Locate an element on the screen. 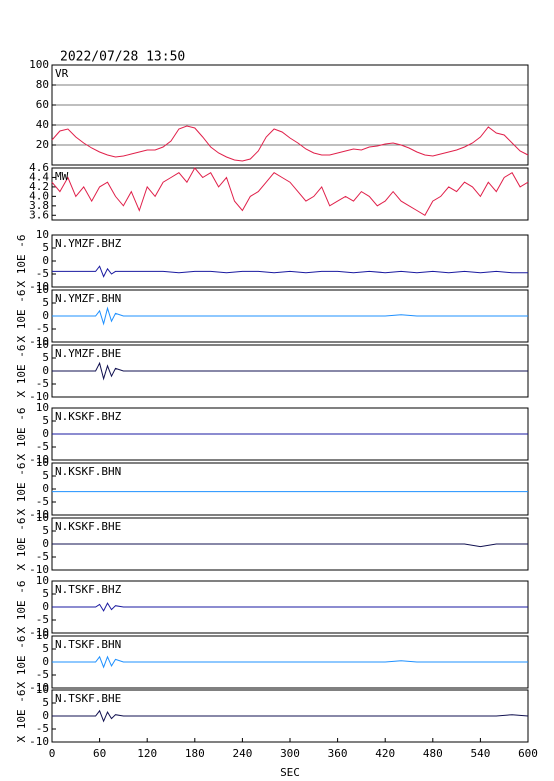 The image size is (554, 781). panel-label: MW is located at coordinates (62, 176).